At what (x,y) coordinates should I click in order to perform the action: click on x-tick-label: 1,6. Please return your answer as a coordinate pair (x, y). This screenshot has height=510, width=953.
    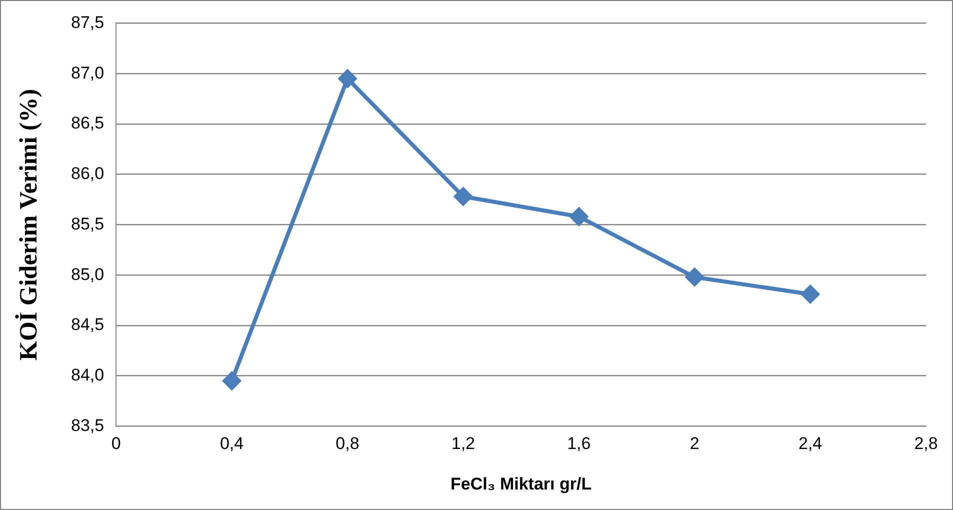
    Looking at the image, I should click on (579, 444).